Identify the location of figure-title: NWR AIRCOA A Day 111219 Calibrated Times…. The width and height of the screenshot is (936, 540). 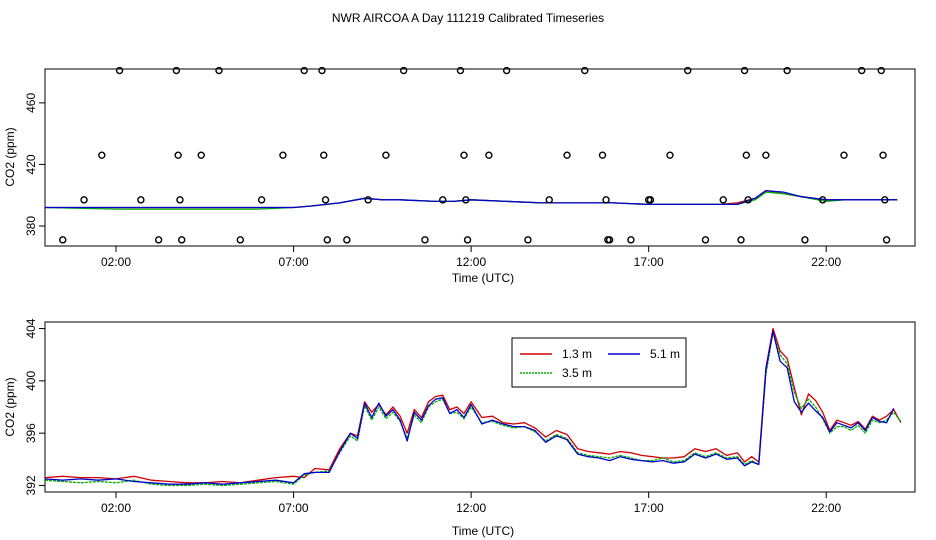
(468, 18).